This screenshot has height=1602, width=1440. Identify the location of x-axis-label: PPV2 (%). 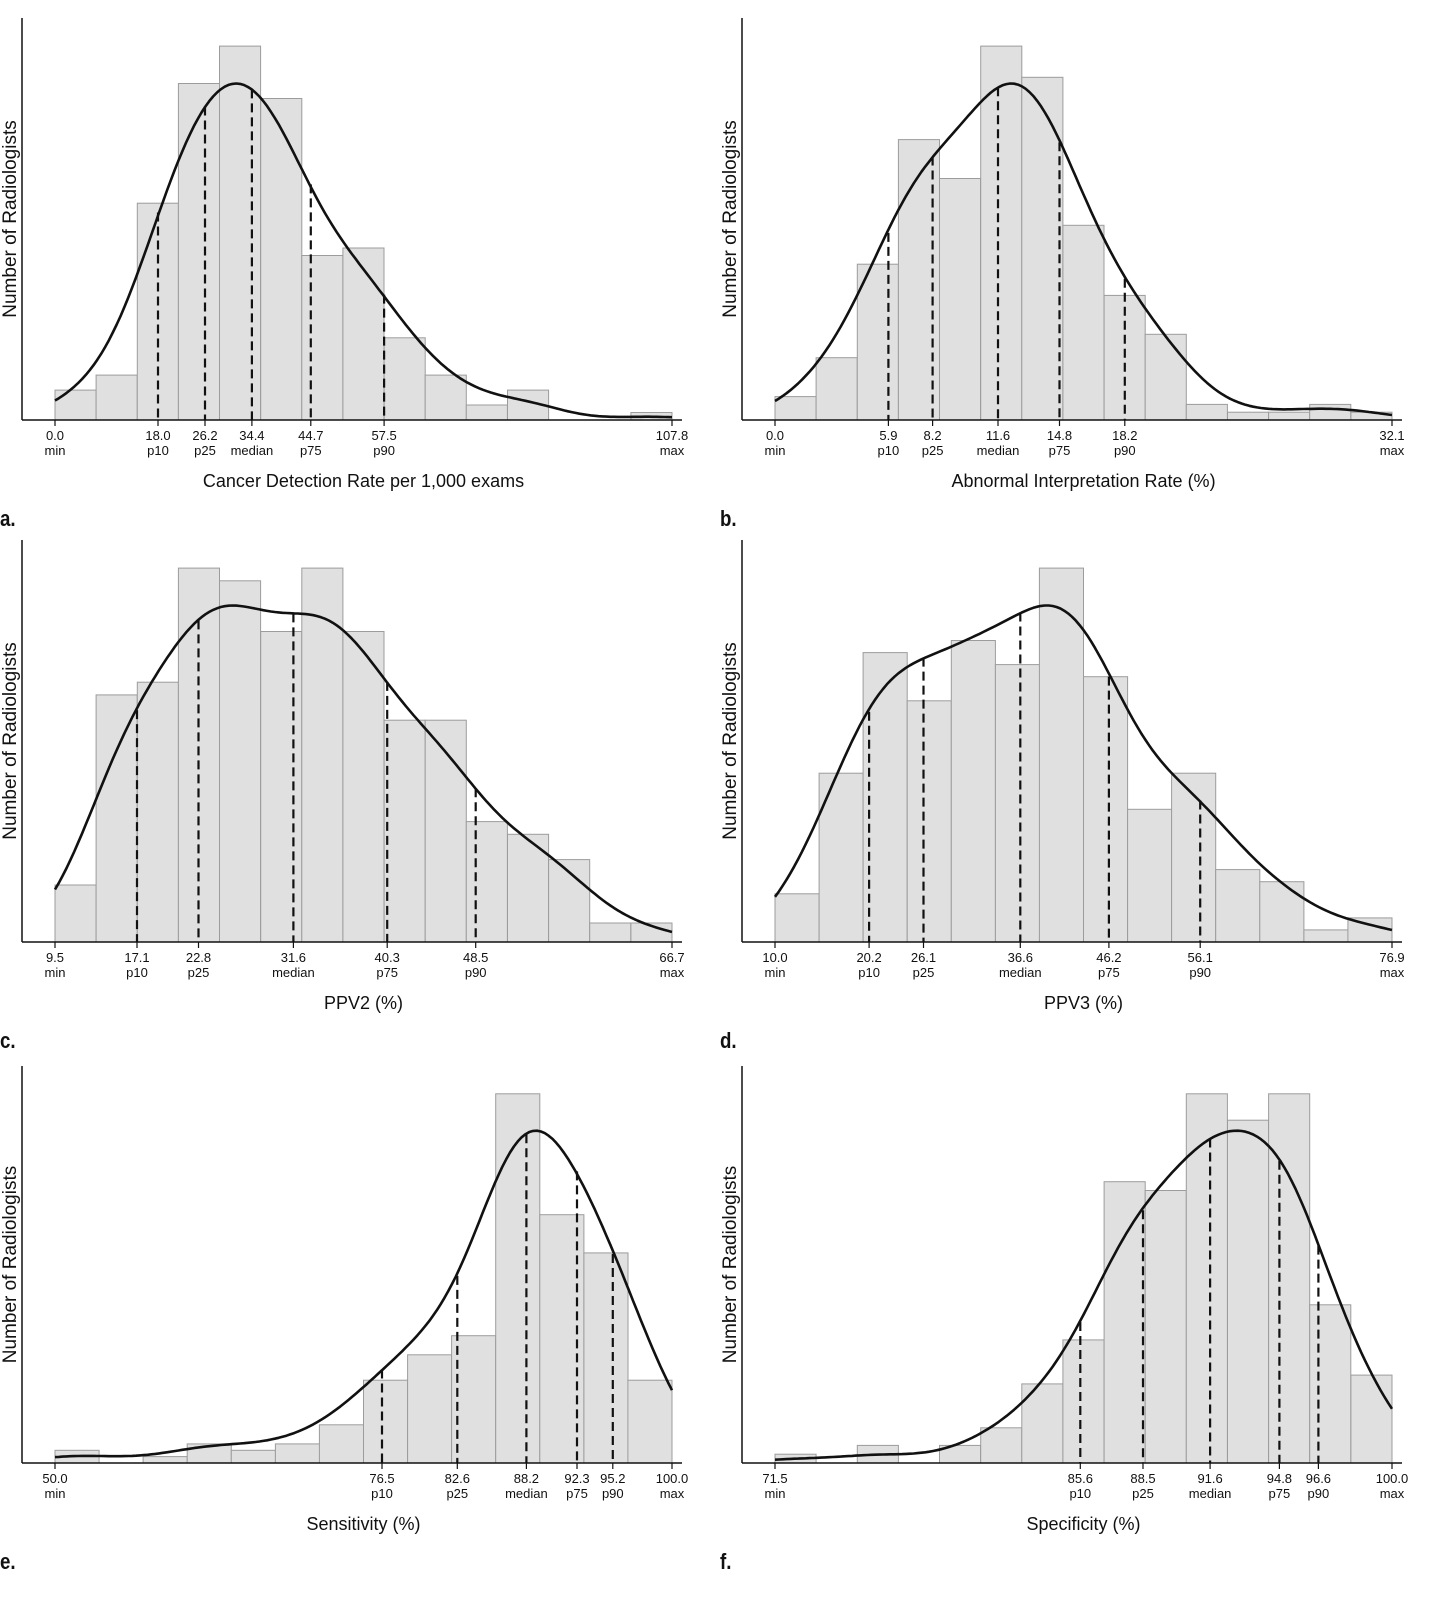
(363, 1003).